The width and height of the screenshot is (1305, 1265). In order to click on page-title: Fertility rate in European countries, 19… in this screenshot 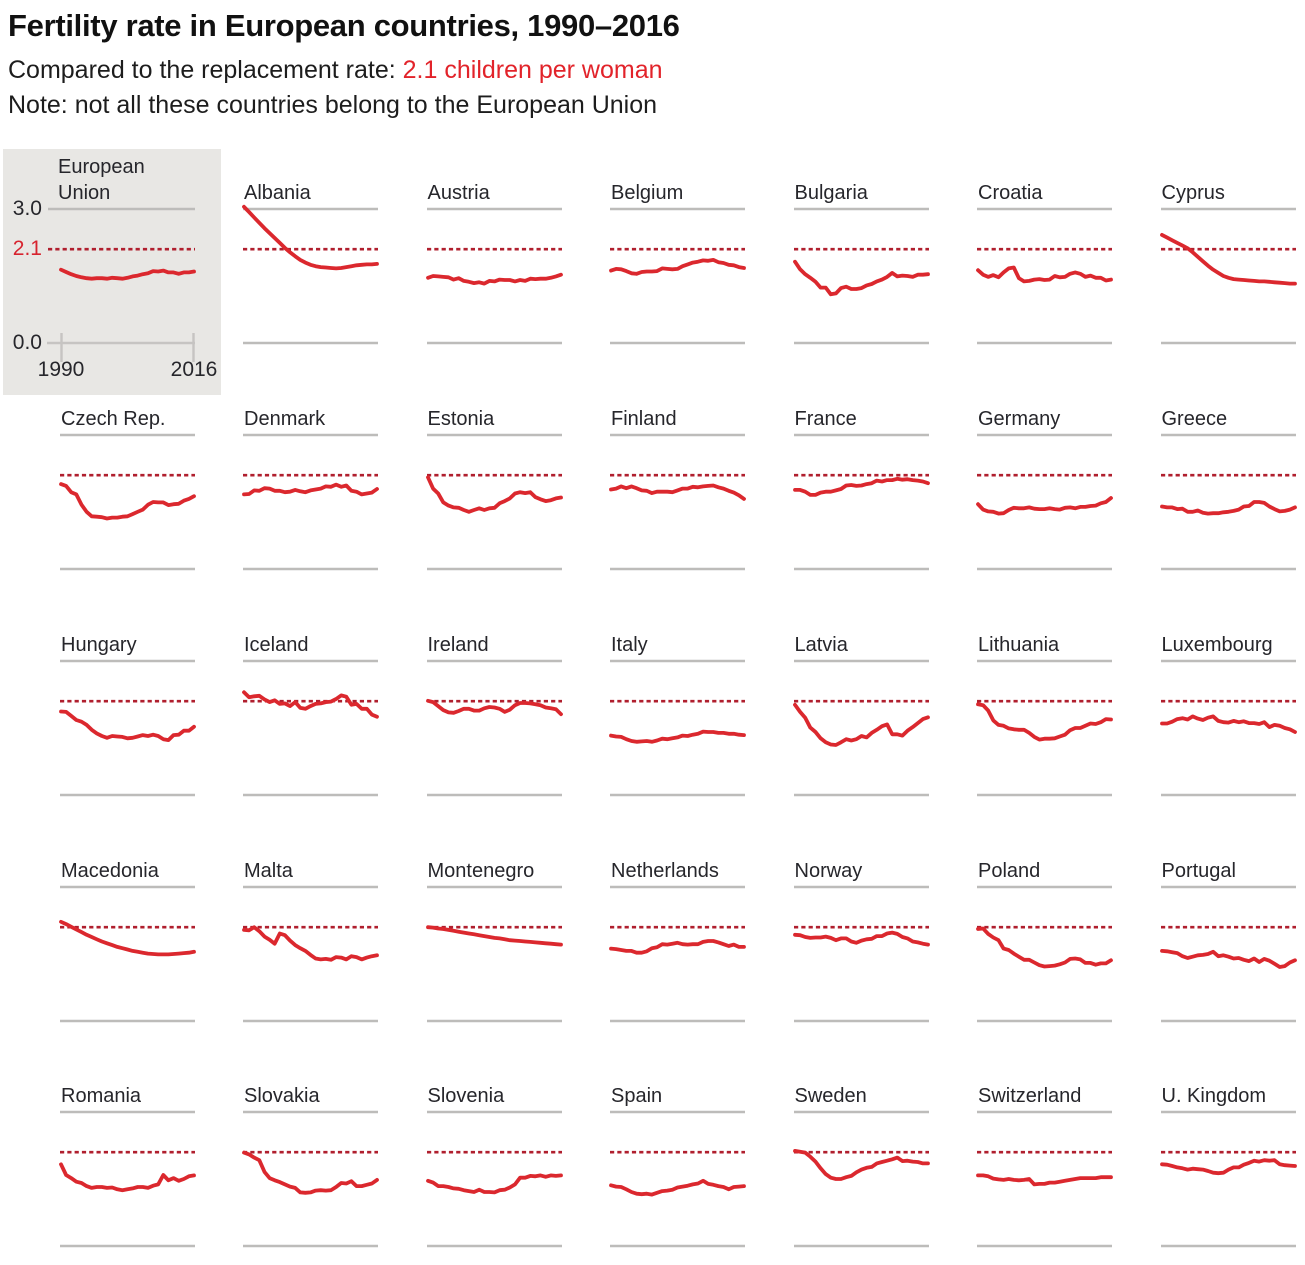, I will do `click(344, 25)`.